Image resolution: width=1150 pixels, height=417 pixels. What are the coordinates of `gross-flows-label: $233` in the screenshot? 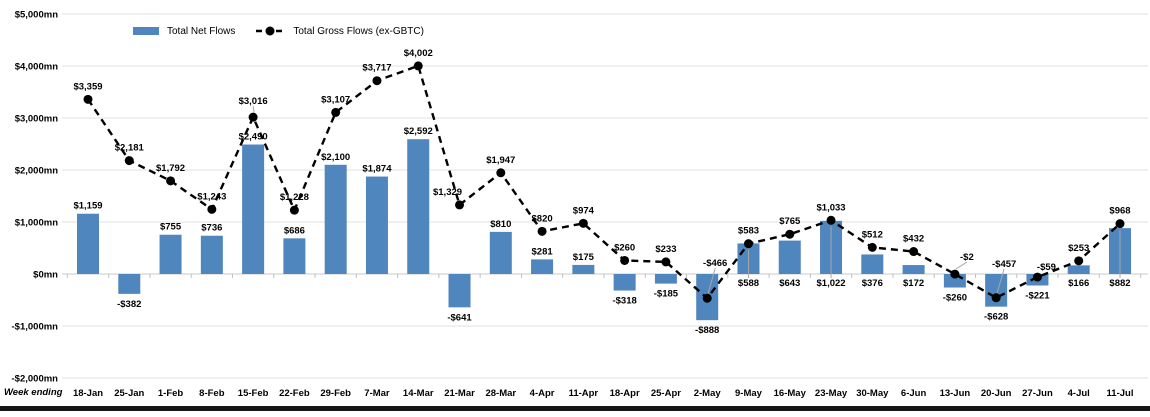 It's located at (665, 249).